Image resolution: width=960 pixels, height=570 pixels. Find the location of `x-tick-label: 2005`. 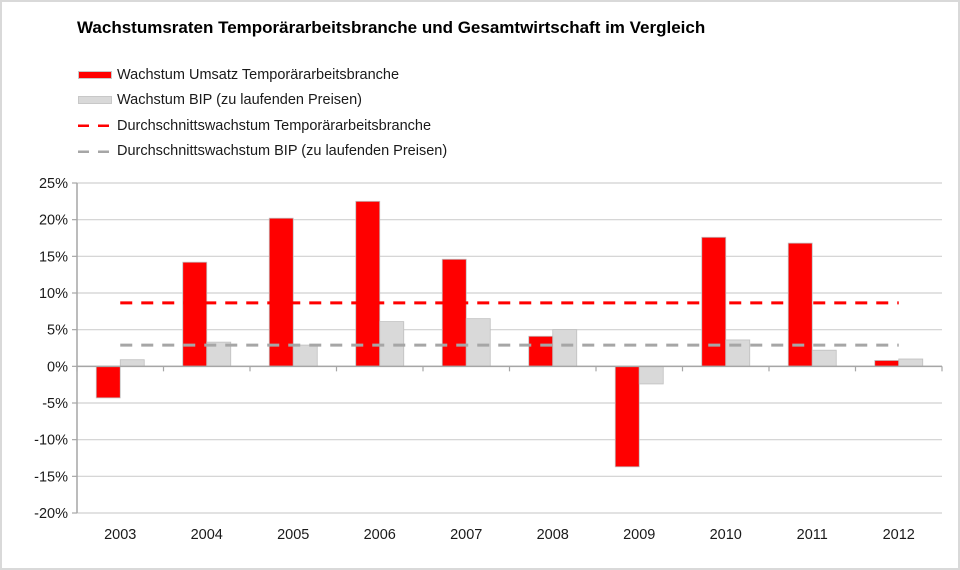

x-tick-label: 2005 is located at coordinates (293, 535).